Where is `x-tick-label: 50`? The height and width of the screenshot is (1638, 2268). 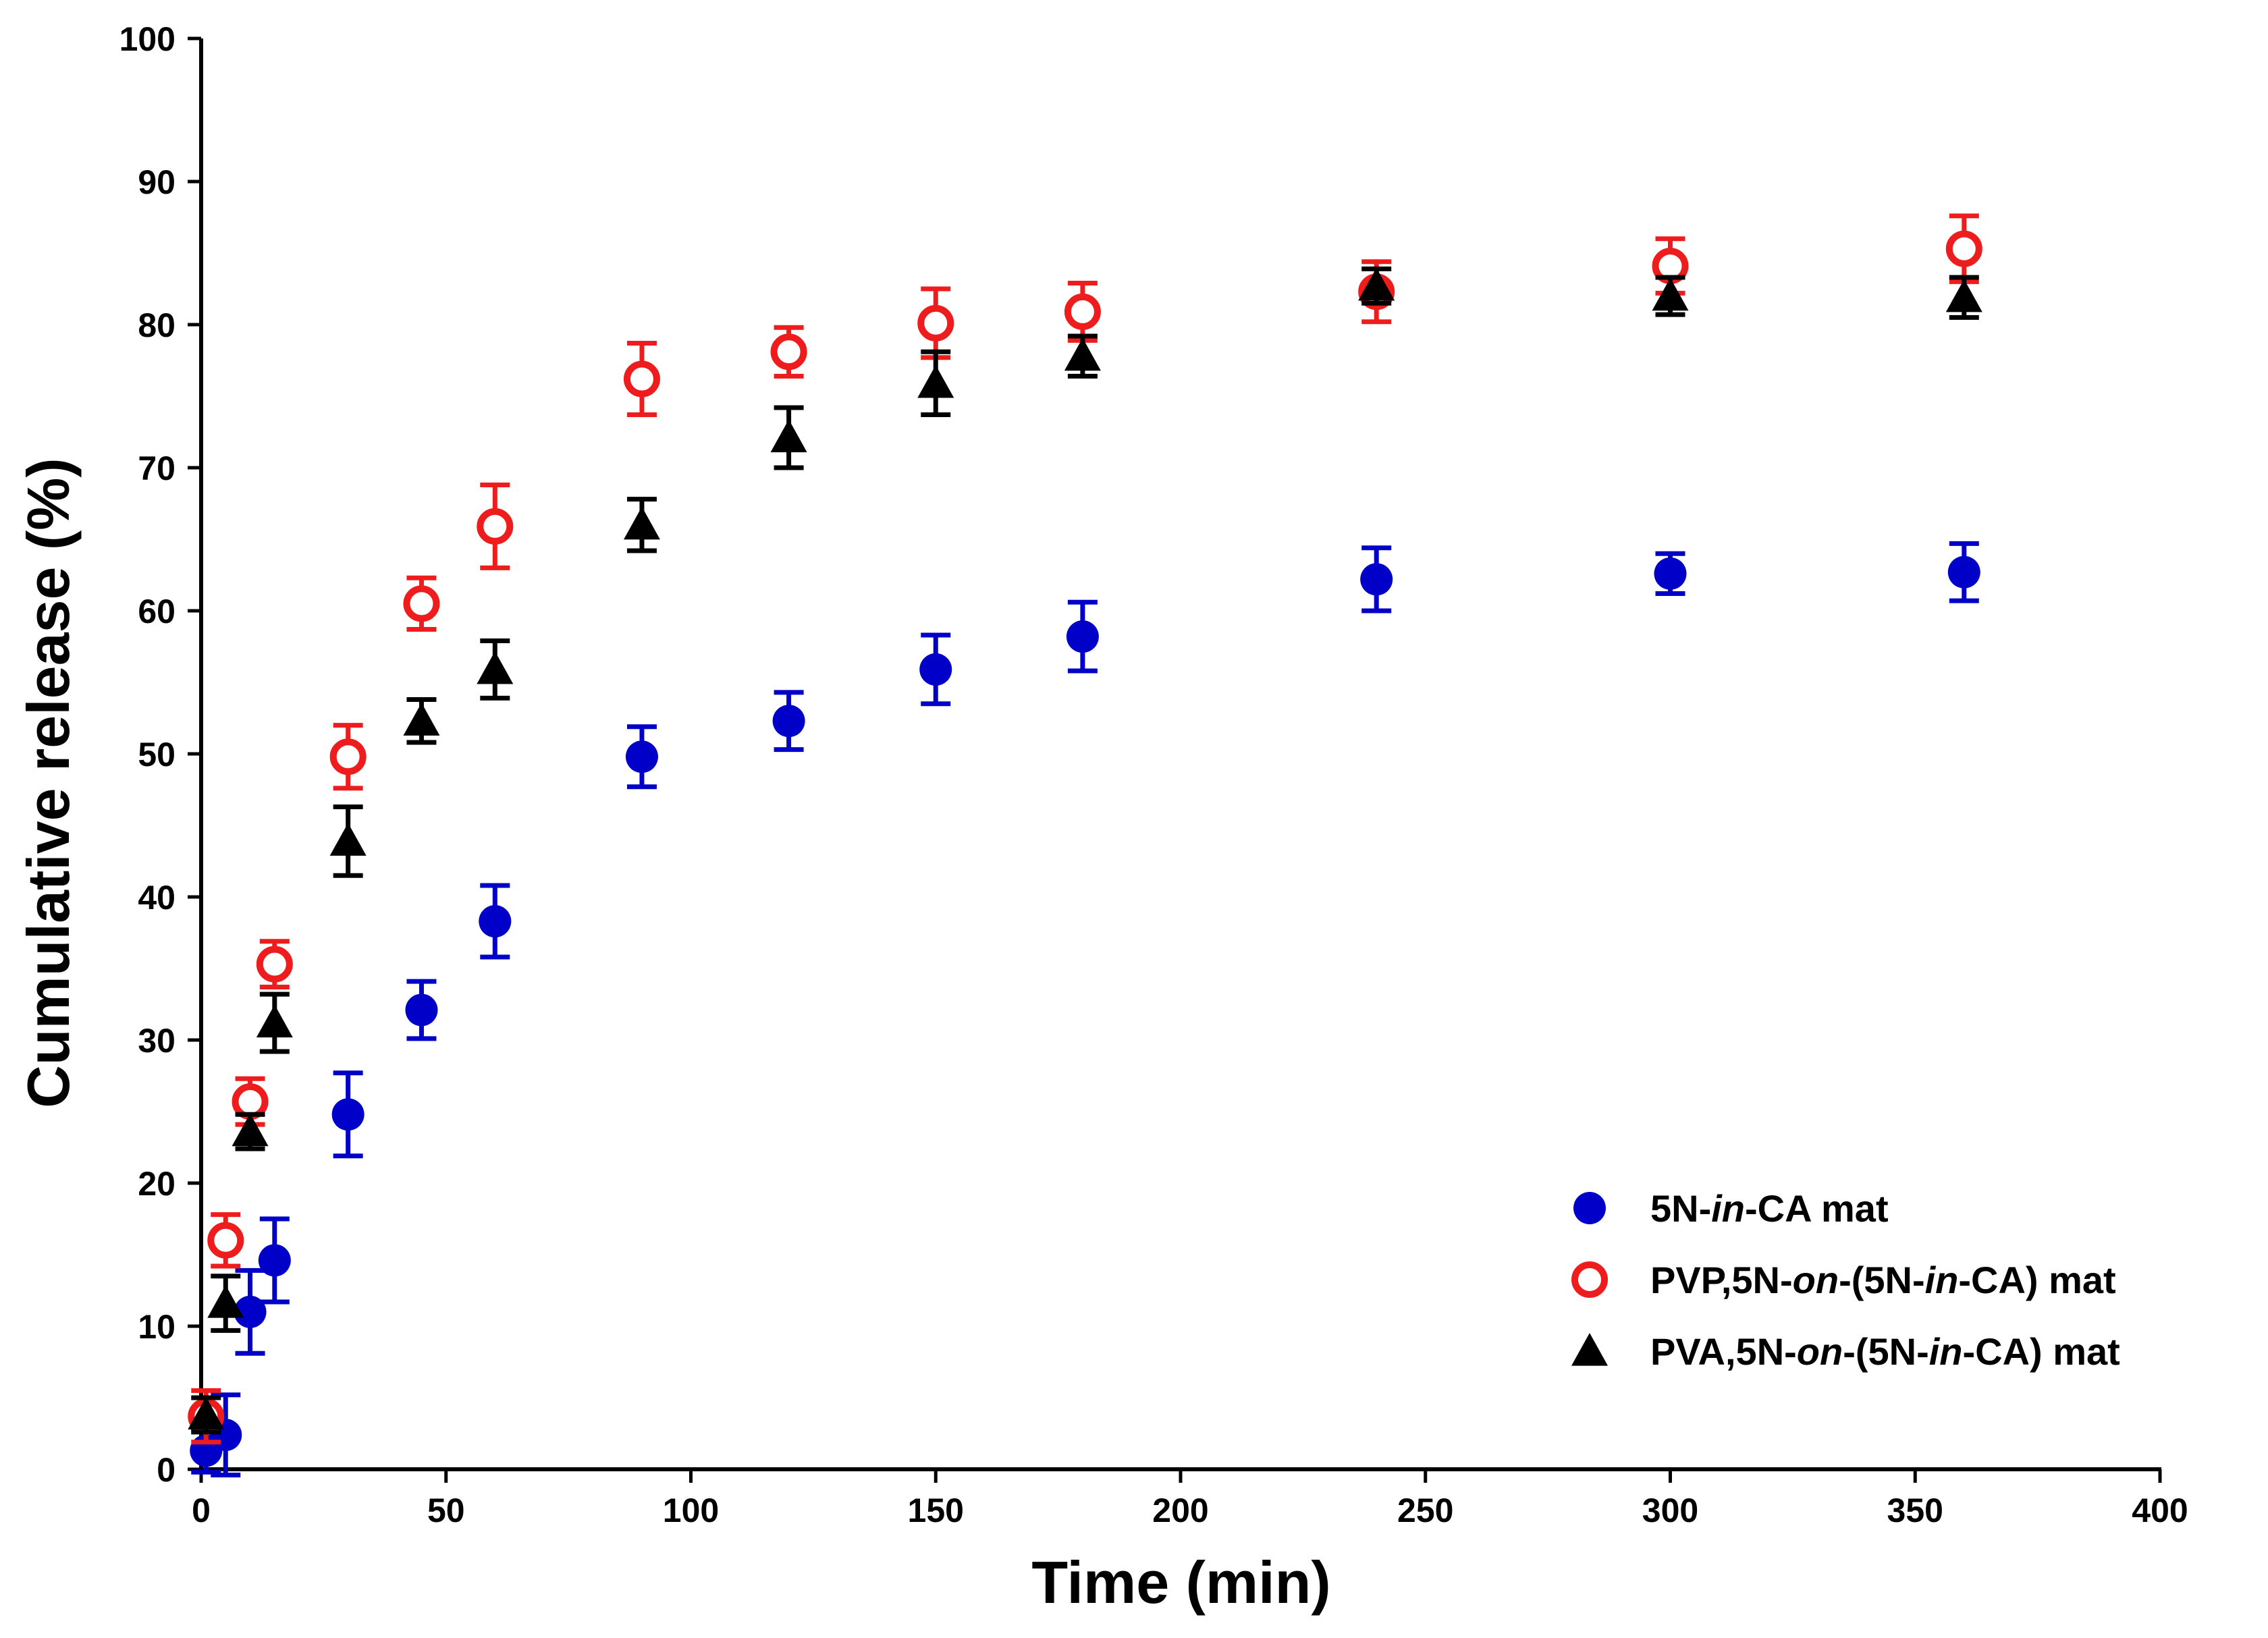
x-tick-label: 50 is located at coordinates (446, 1511).